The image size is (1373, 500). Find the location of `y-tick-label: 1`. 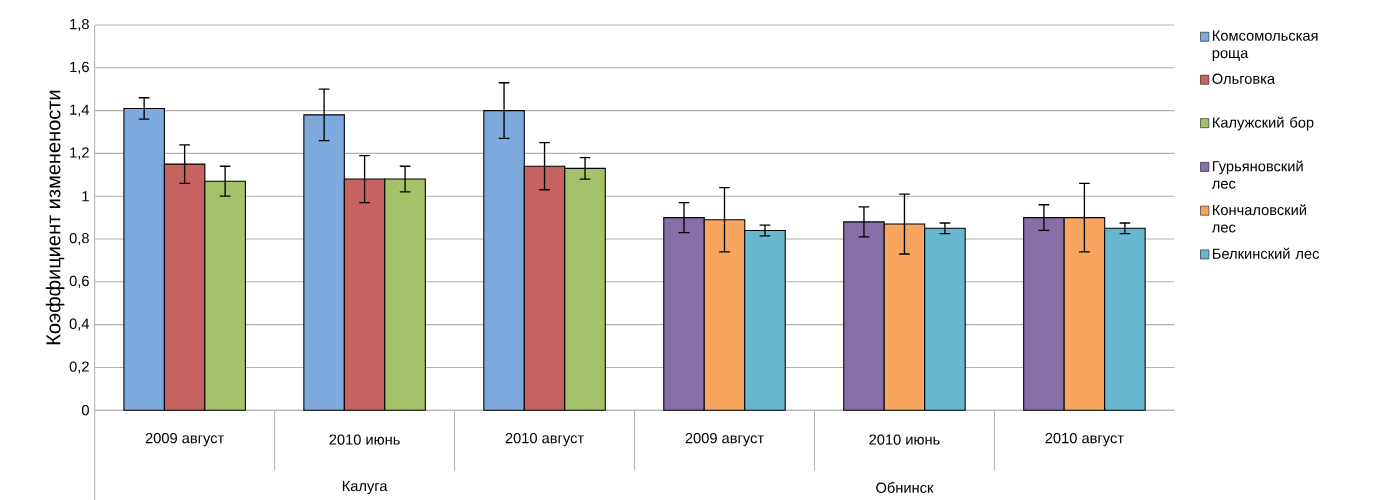

y-tick-label: 1 is located at coordinates (85, 196).